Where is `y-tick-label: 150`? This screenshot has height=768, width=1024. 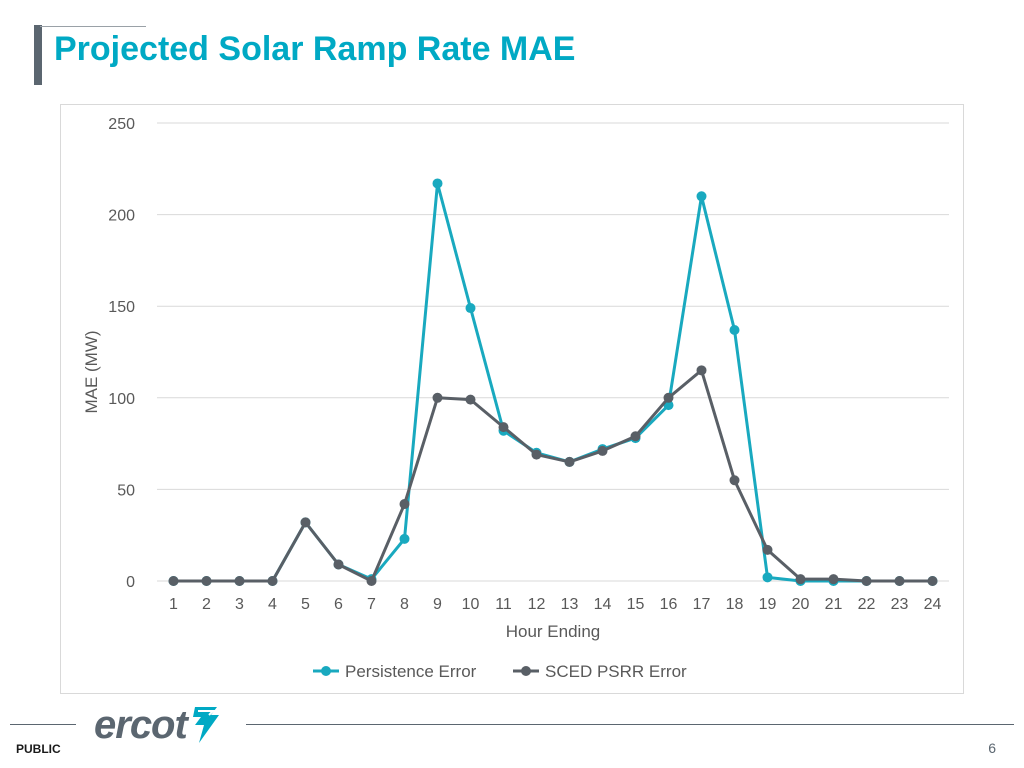 y-tick-label: 150 is located at coordinates (121, 307).